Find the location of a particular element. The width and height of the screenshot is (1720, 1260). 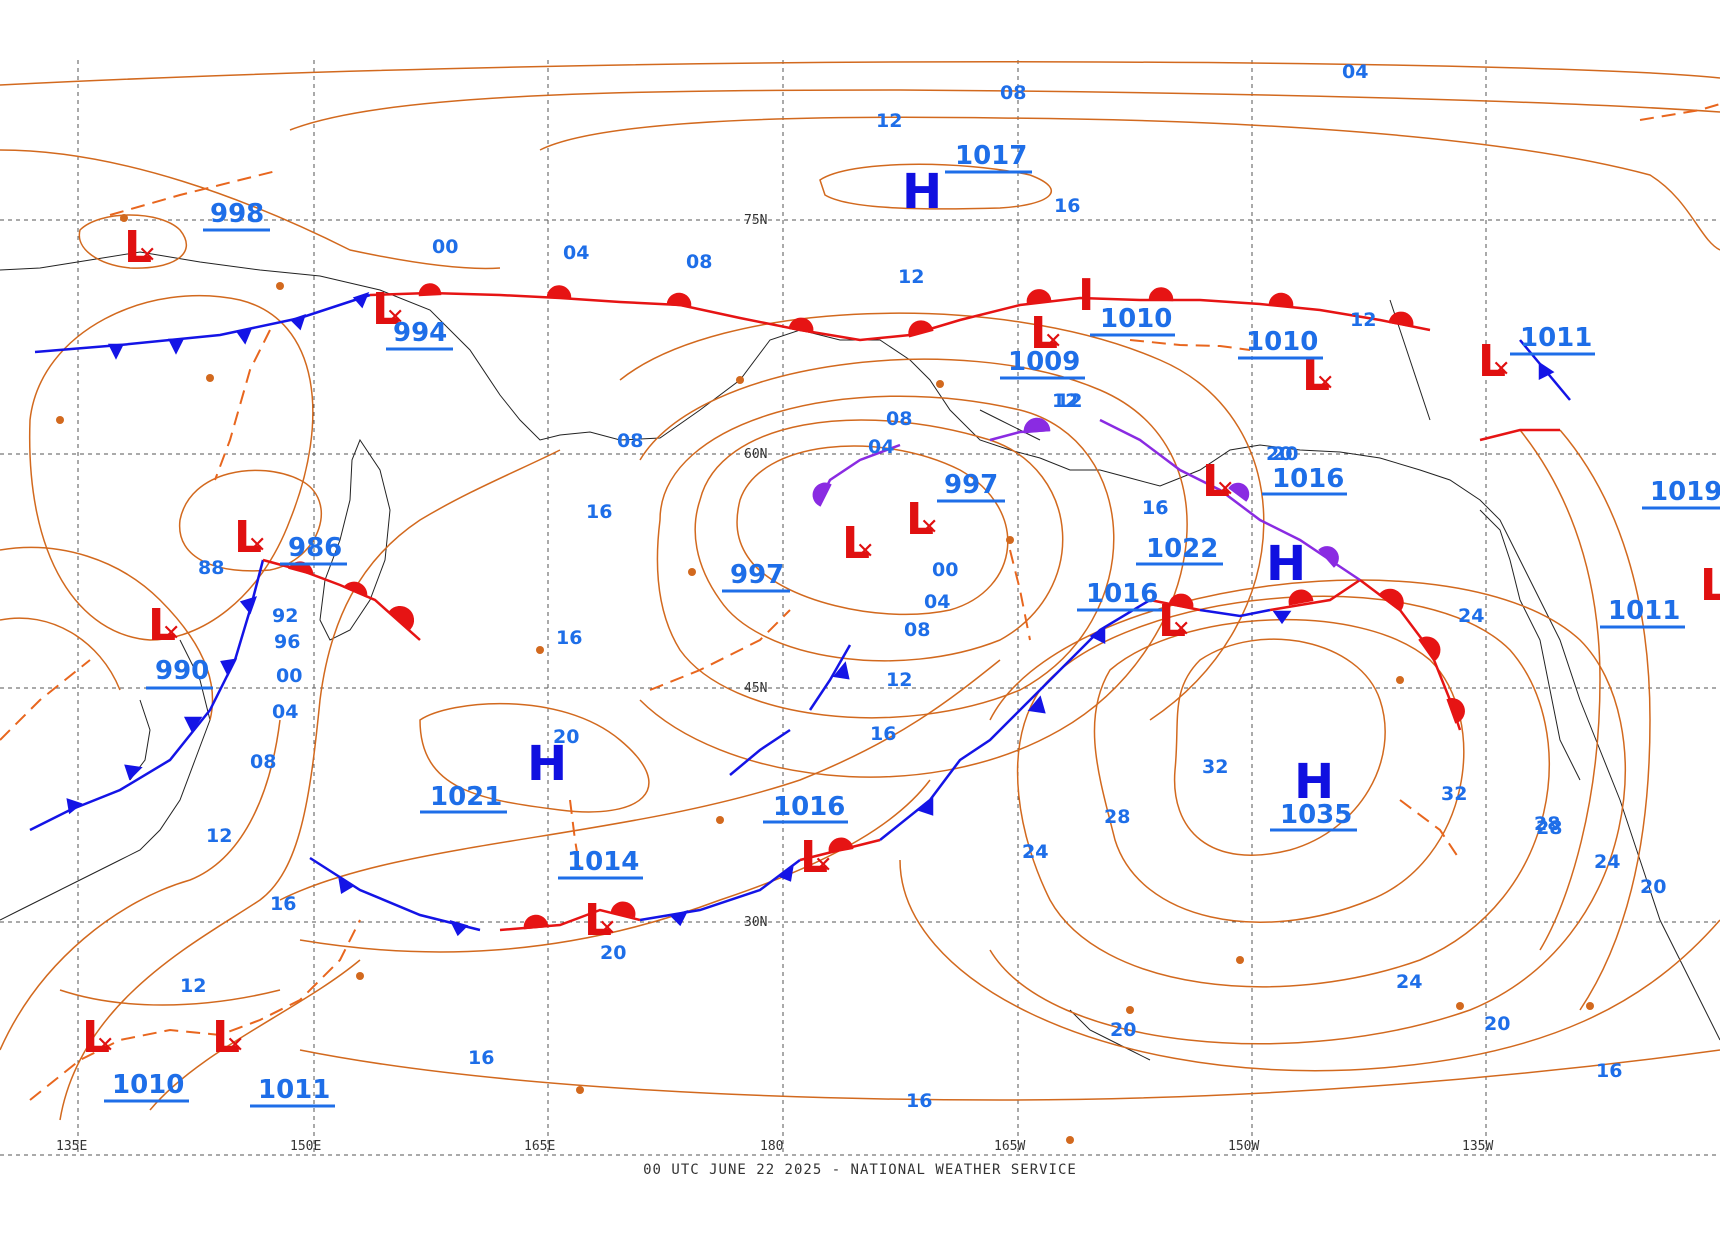

lon-label-165w: 165W is located at coordinates (1009, 1146).